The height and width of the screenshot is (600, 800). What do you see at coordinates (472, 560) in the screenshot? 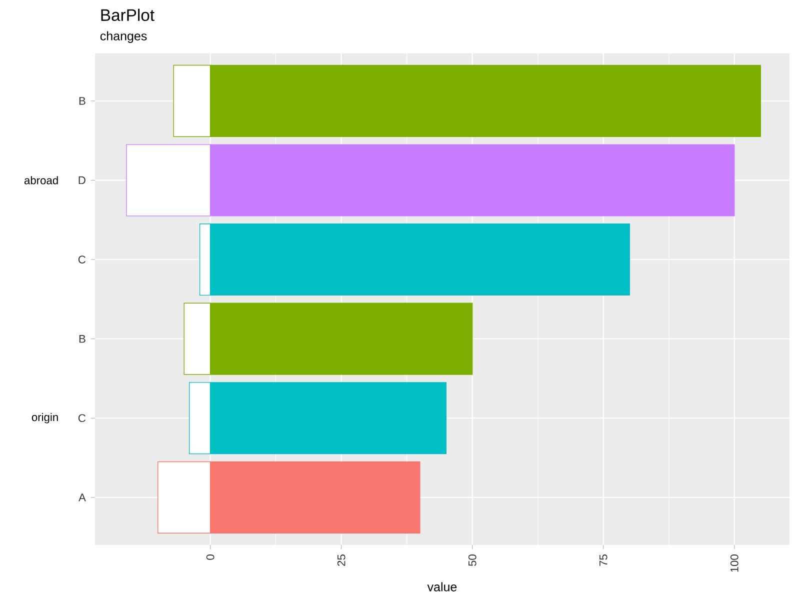
I see `x-tick-label: 50` at bounding box center [472, 560].